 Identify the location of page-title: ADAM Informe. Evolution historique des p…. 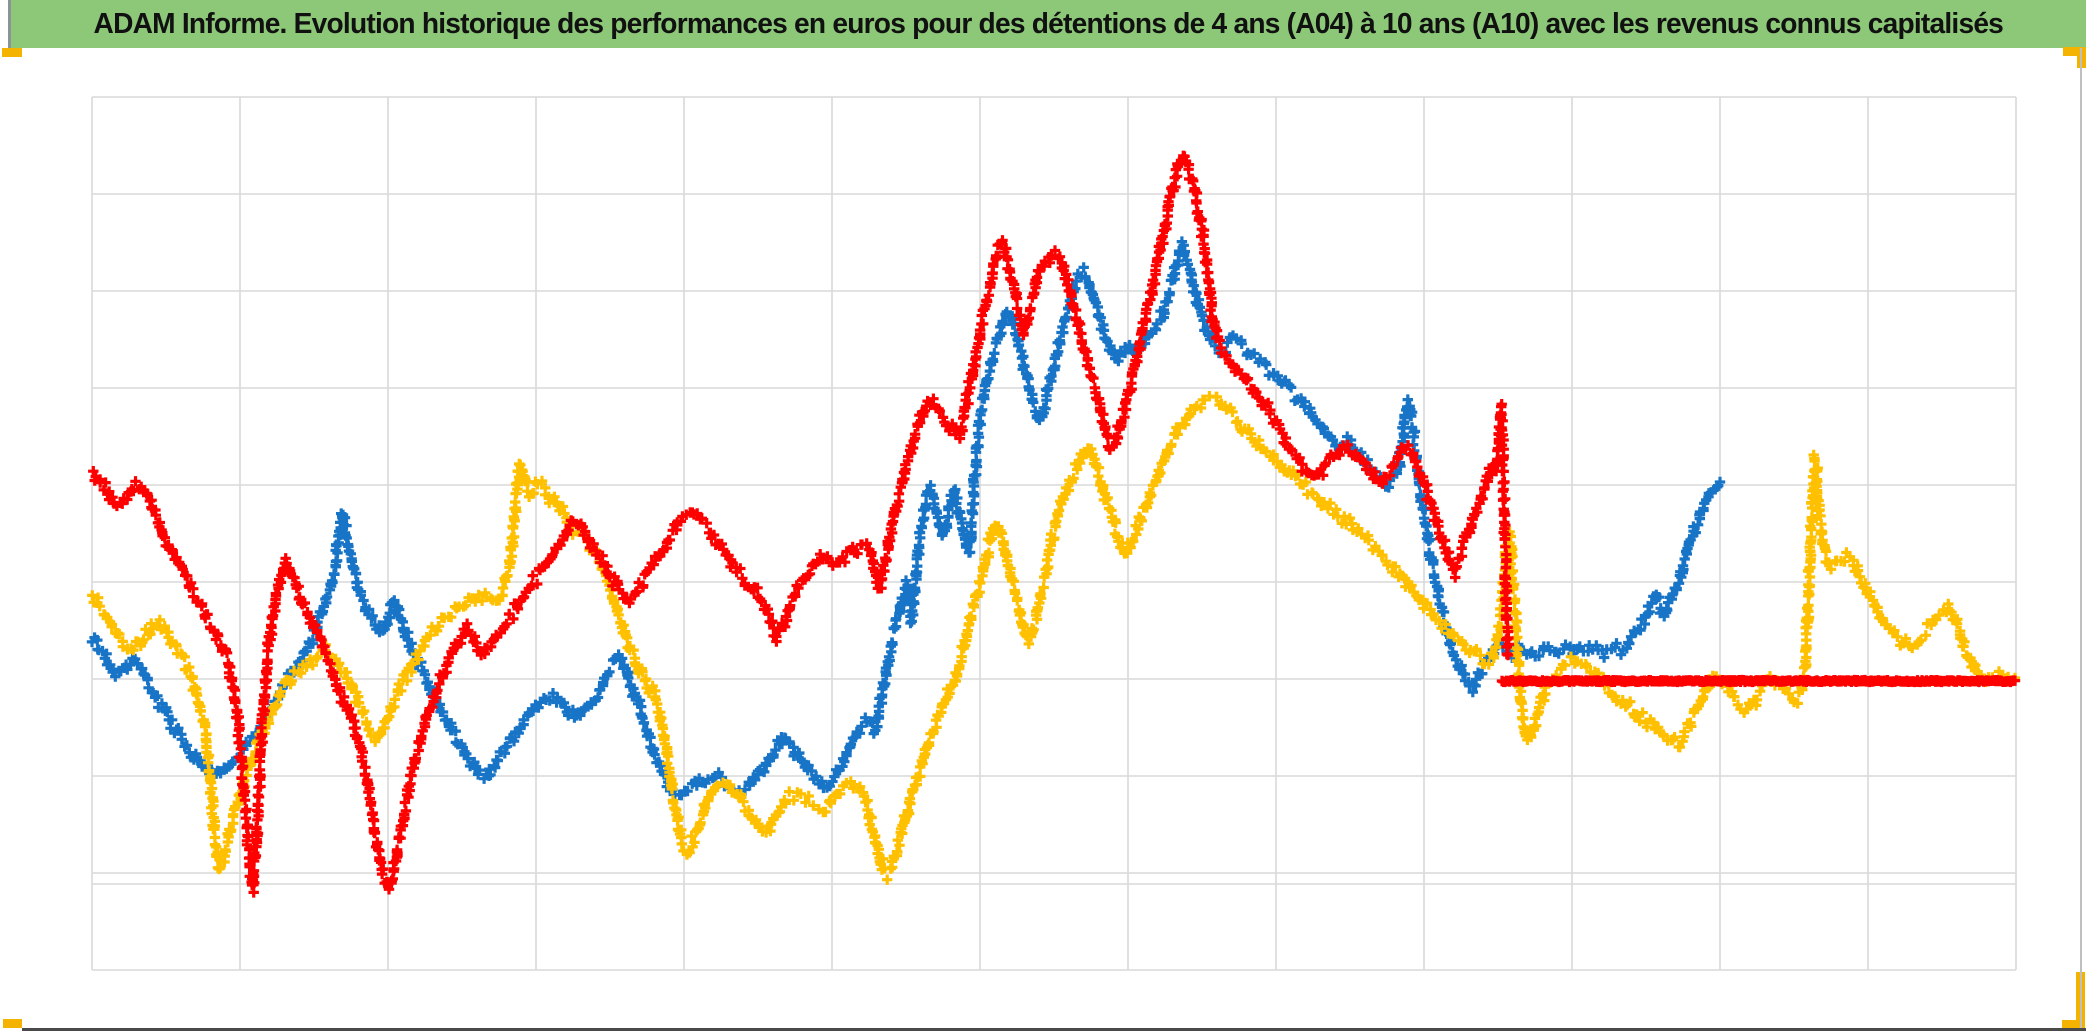
(1048, 23).